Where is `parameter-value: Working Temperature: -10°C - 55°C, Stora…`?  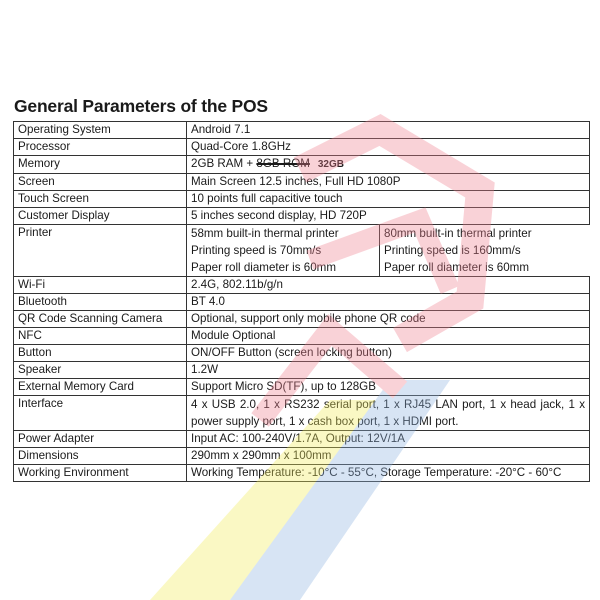 parameter-value: Working Temperature: -10°C - 55°C, Stora… is located at coordinates (388, 473).